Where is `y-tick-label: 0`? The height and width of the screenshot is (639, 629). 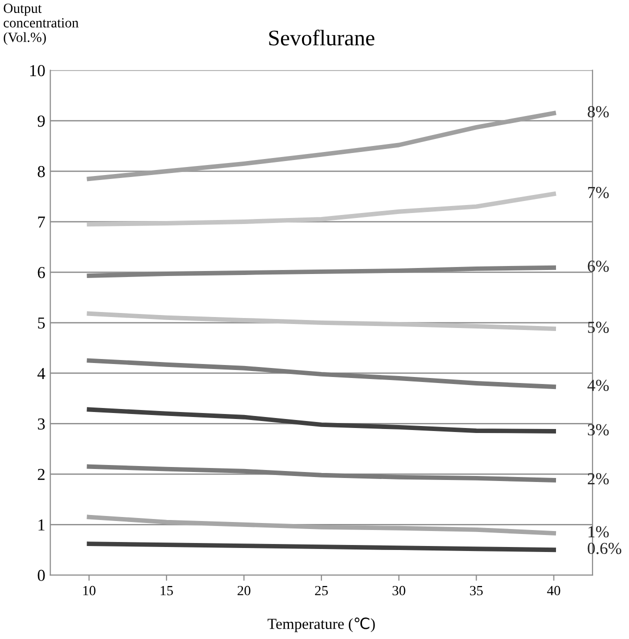
y-tick-label: 0 is located at coordinates (41, 576).